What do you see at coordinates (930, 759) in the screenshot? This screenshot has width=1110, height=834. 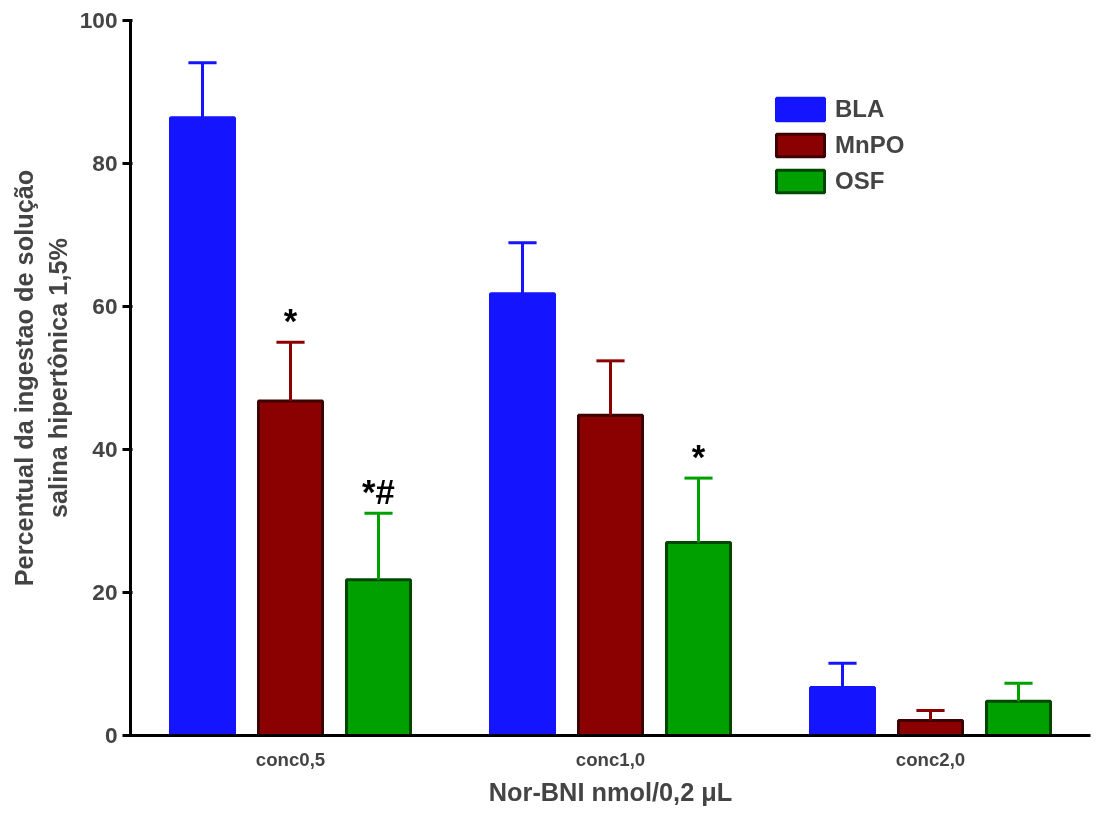 I see `x-tick-label: conc2,0` at bounding box center [930, 759].